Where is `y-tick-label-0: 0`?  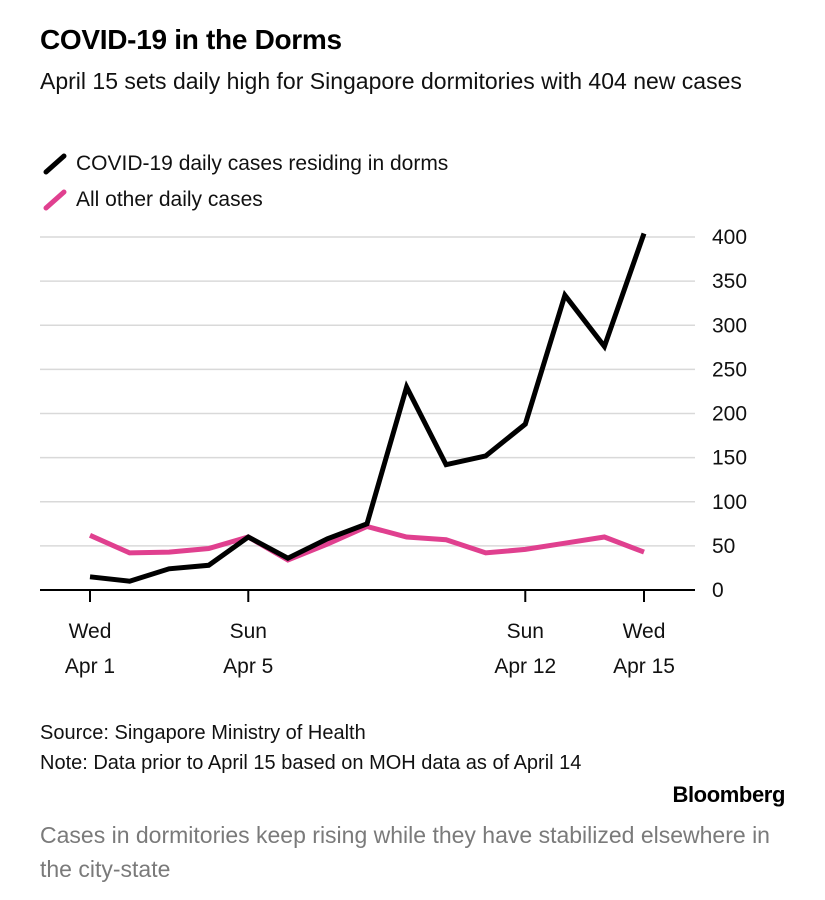 y-tick-label-0: 0 is located at coordinates (718, 590).